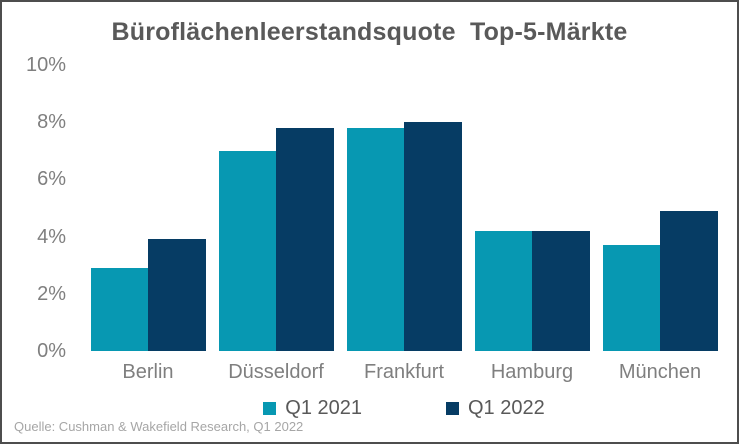  Describe the element at coordinates (404, 408) in the screenshot. I see `legend: Q1 2021 Q1 2022` at that location.